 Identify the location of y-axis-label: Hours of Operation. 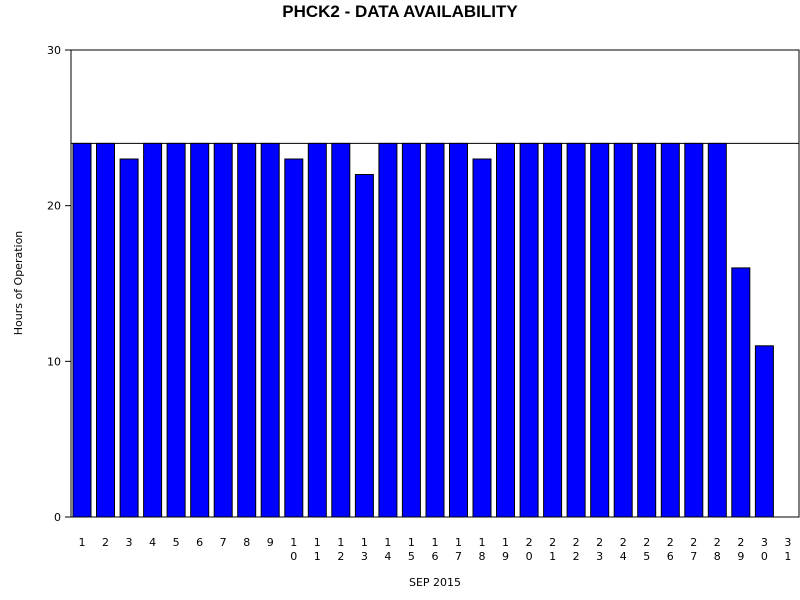
(18, 283).